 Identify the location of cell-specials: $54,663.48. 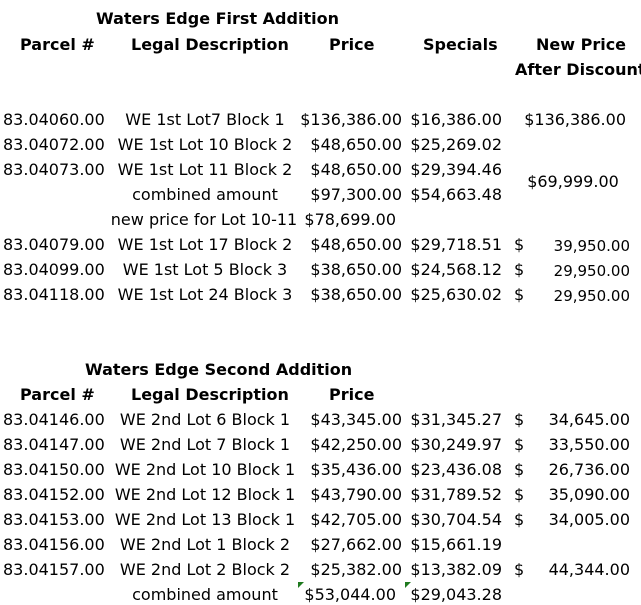
(456, 194).